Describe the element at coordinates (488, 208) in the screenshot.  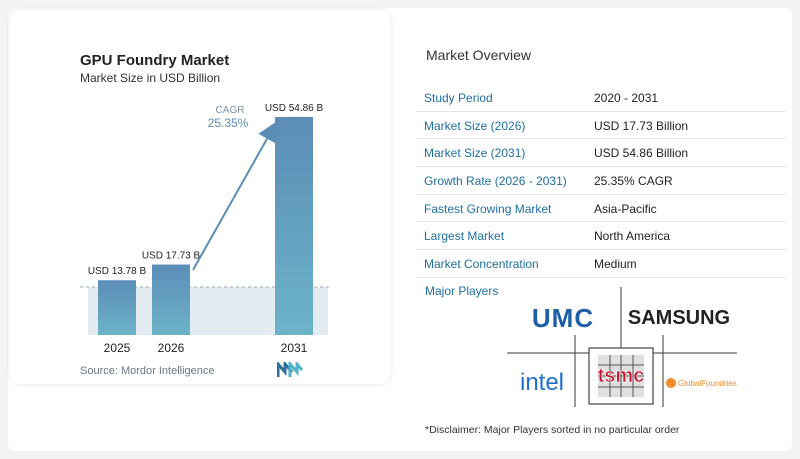
I see `row-label: Fastest Growing Market` at that location.